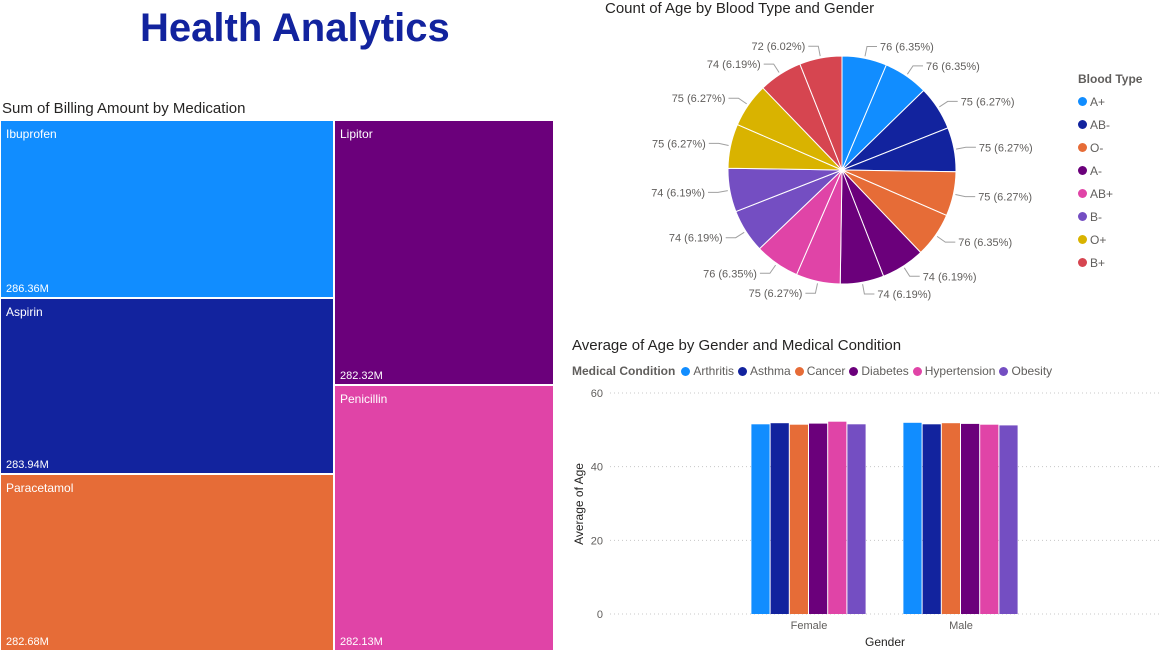  Describe the element at coordinates (740, 8) in the screenshot. I see `pie-chart-title: Count of Age by Blood Type and Gender` at that location.